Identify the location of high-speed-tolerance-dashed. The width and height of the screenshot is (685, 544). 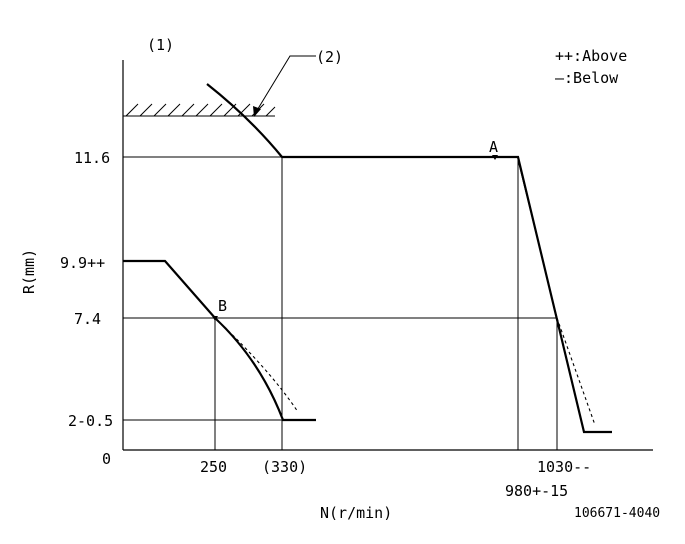
(576, 371).